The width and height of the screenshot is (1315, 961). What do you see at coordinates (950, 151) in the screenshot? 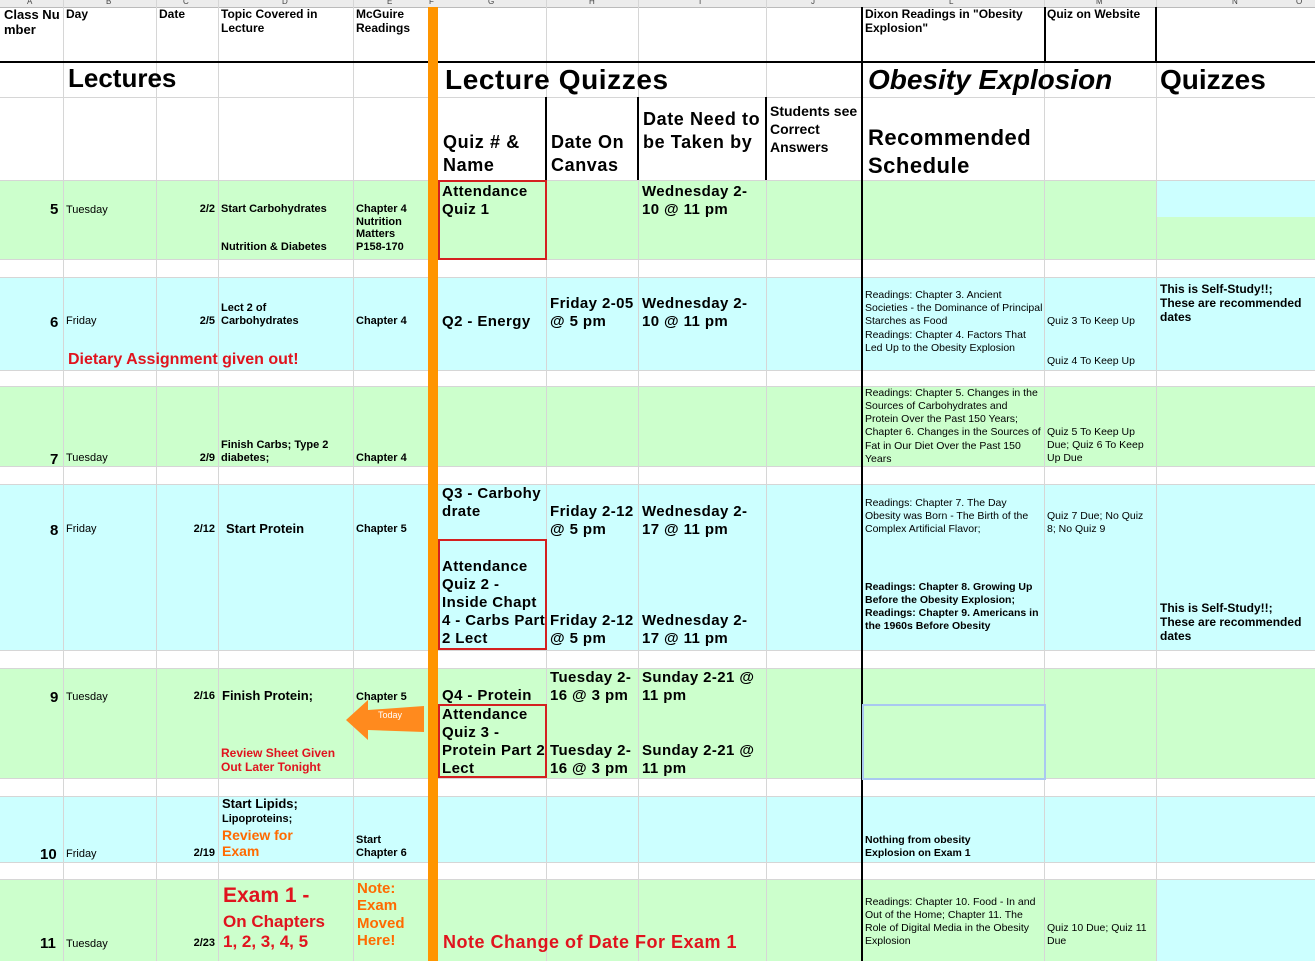
I see `cell-text: Recommended Schedule` at bounding box center [950, 151].